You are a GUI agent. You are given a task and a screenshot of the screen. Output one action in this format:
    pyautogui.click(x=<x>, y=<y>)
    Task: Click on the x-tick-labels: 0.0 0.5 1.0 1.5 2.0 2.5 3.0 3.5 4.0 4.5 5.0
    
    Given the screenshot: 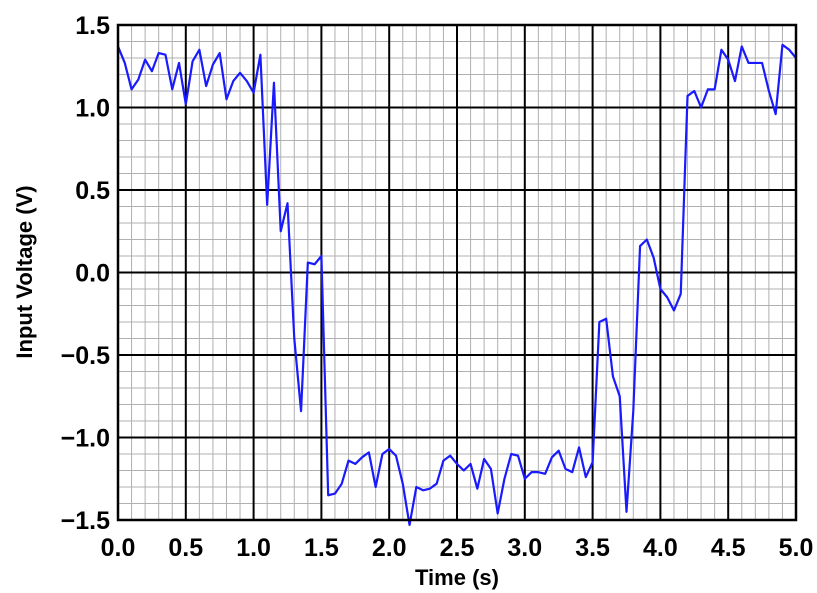 What is the action you would take?
    pyautogui.click(x=457, y=548)
    